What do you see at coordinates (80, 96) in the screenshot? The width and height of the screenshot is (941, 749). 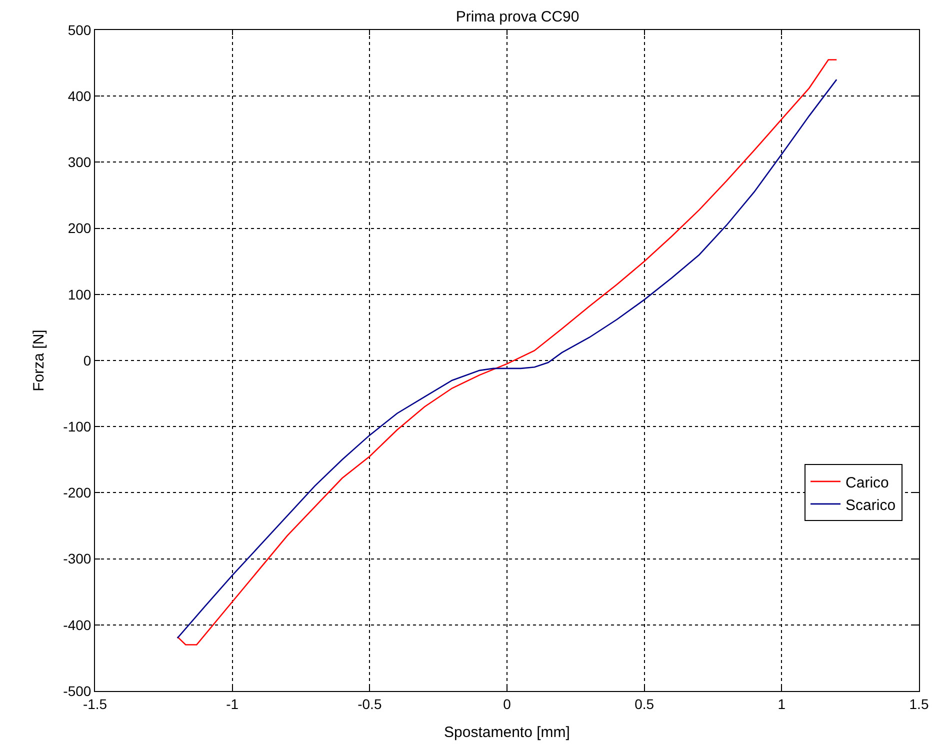 I see `y-tick-label: 400` at bounding box center [80, 96].